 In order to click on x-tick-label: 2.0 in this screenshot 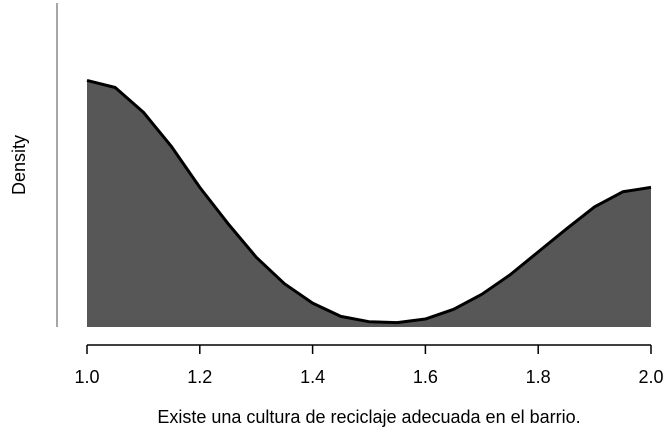, I will do `click(650, 377)`.